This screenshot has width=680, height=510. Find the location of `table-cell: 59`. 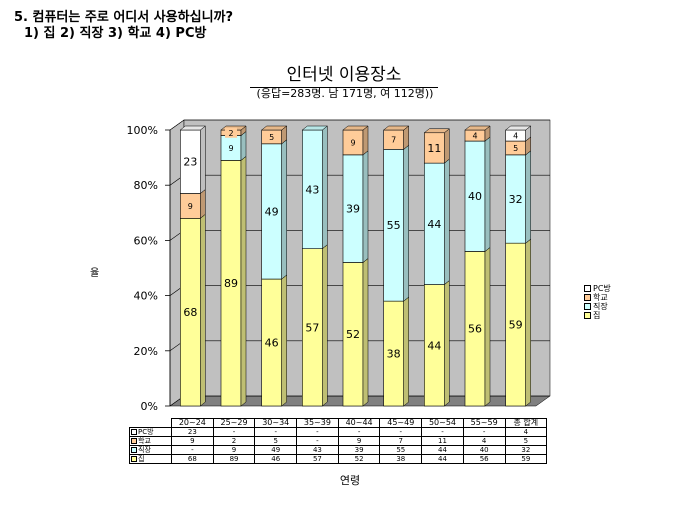

table-cell: 59 is located at coordinates (526, 459).